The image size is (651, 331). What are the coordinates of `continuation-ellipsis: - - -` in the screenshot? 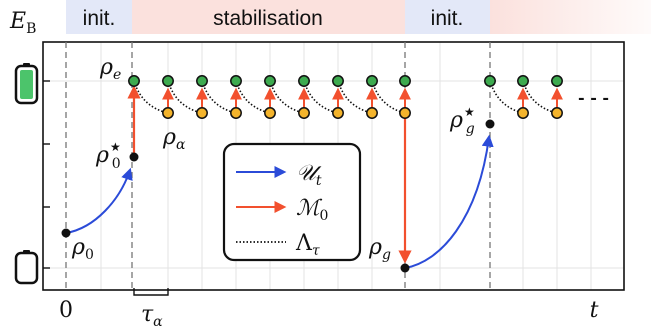 It's located at (593, 97).